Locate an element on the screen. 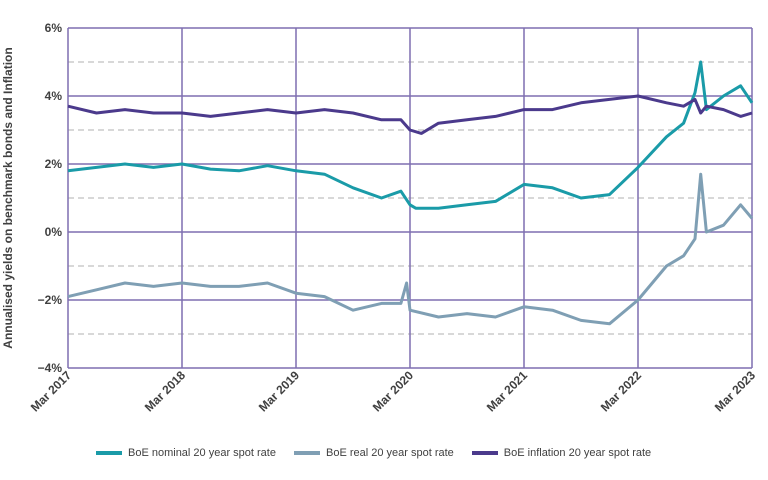 This screenshot has height=480, width=768. x-tick-label: Mar 2020 is located at coordinates (393, 391).